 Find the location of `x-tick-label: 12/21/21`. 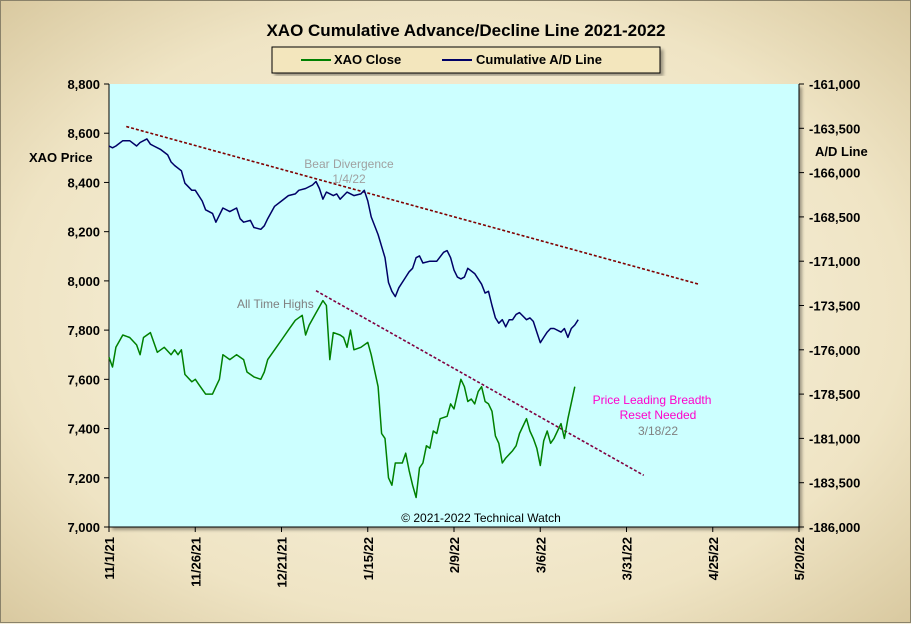

x-tick-label: 12/21/21 is located at coordinates (282, 562).